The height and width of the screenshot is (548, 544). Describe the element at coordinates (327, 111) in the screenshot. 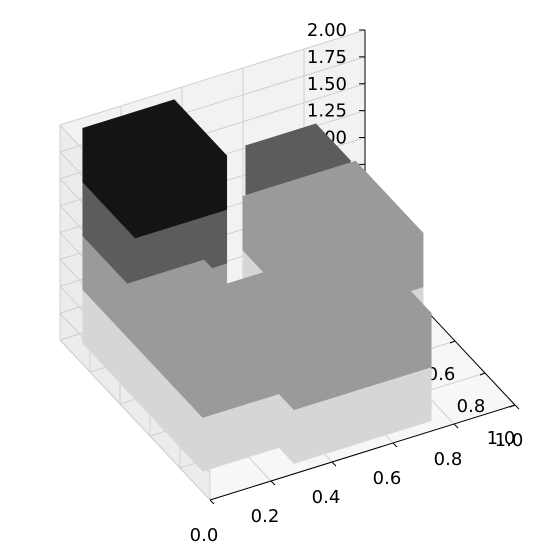

I see `z-tick-label: 1.25` at that location.